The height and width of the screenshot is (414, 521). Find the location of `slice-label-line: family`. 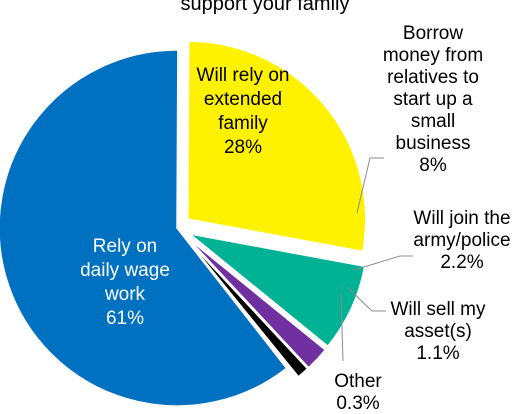

slice-label-line: family is located at coordinates (243, 123).